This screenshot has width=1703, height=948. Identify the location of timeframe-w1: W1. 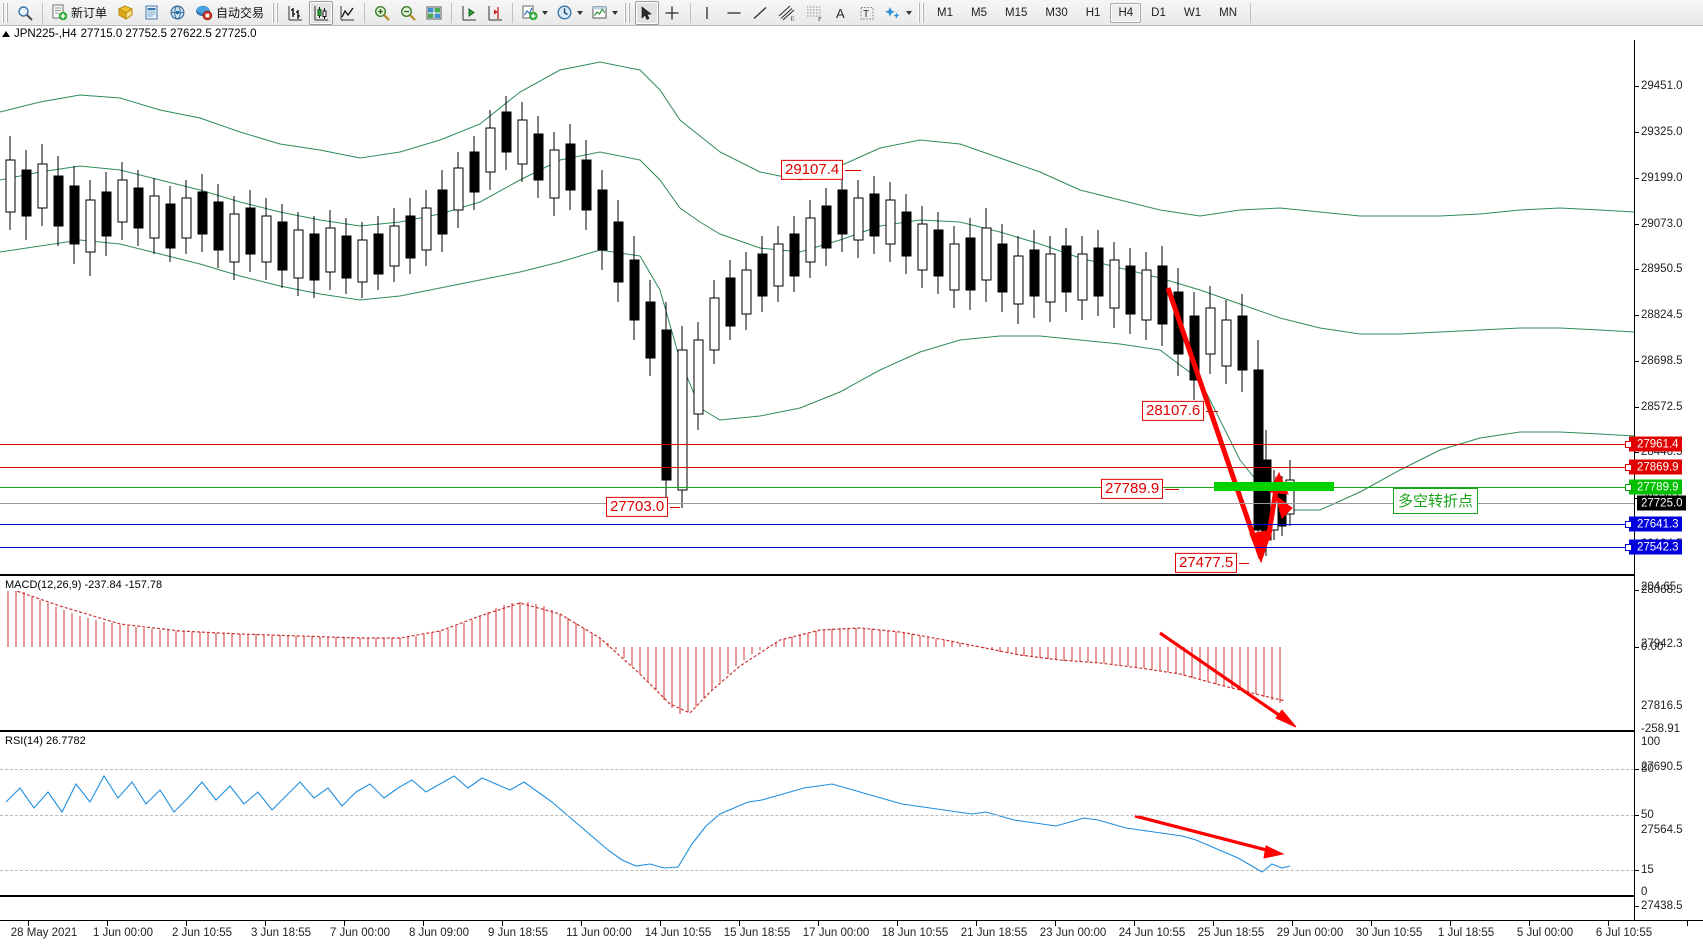
(1192, 12).